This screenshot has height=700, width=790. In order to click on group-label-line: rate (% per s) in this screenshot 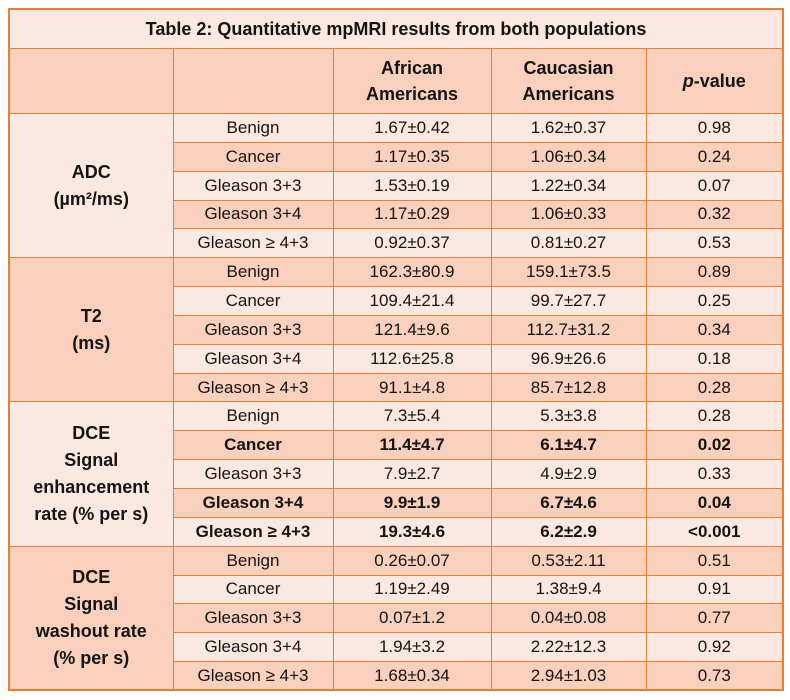, I will do `click(91, 514)`.